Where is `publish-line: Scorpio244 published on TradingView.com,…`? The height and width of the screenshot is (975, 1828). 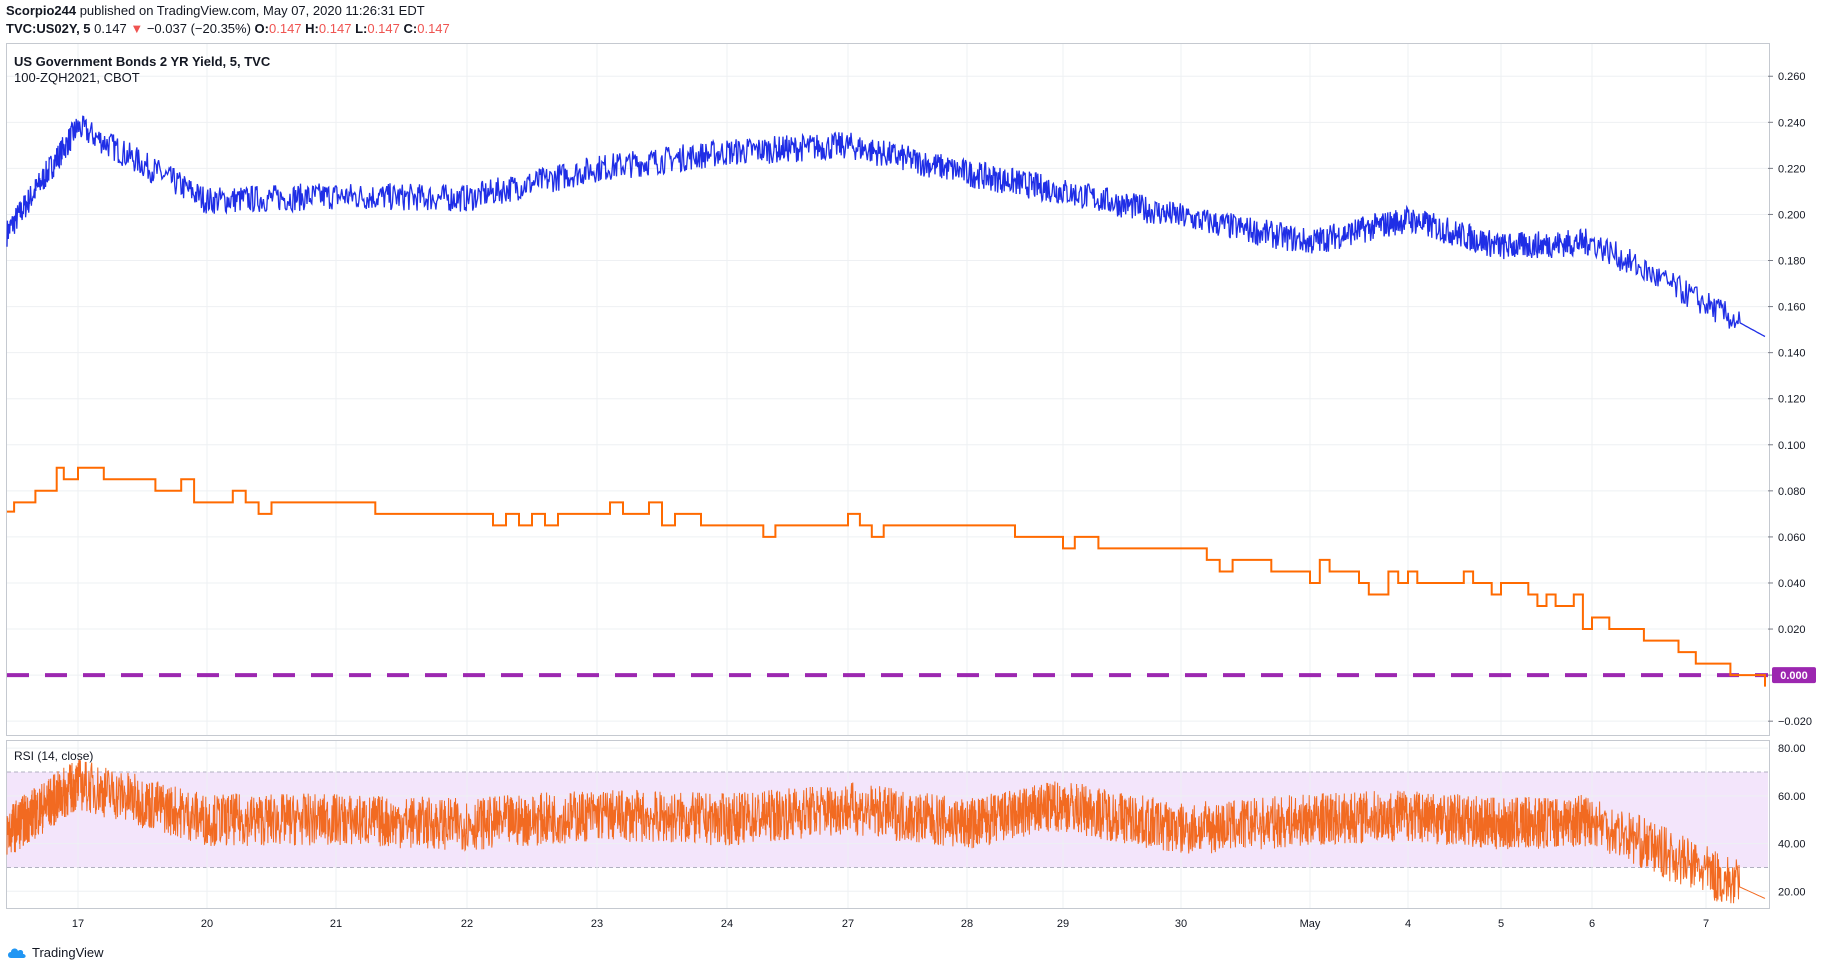
publish-line: Scorpio244 published on TradingView.com,… is located at coordinates (906, 11).